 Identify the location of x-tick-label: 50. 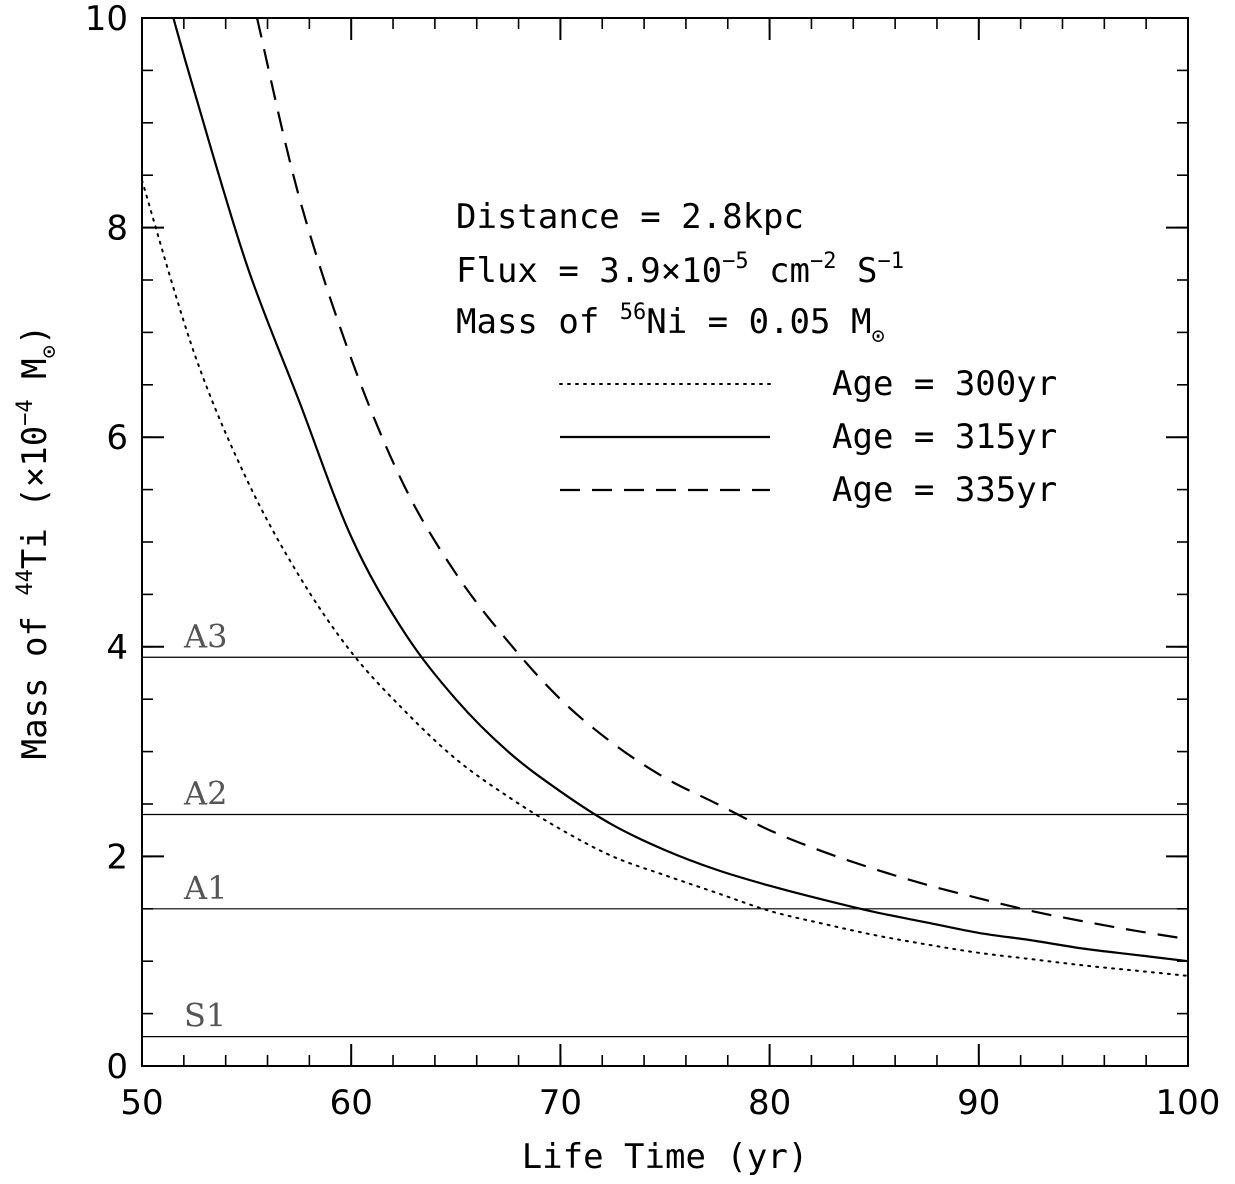
(141, 1103).